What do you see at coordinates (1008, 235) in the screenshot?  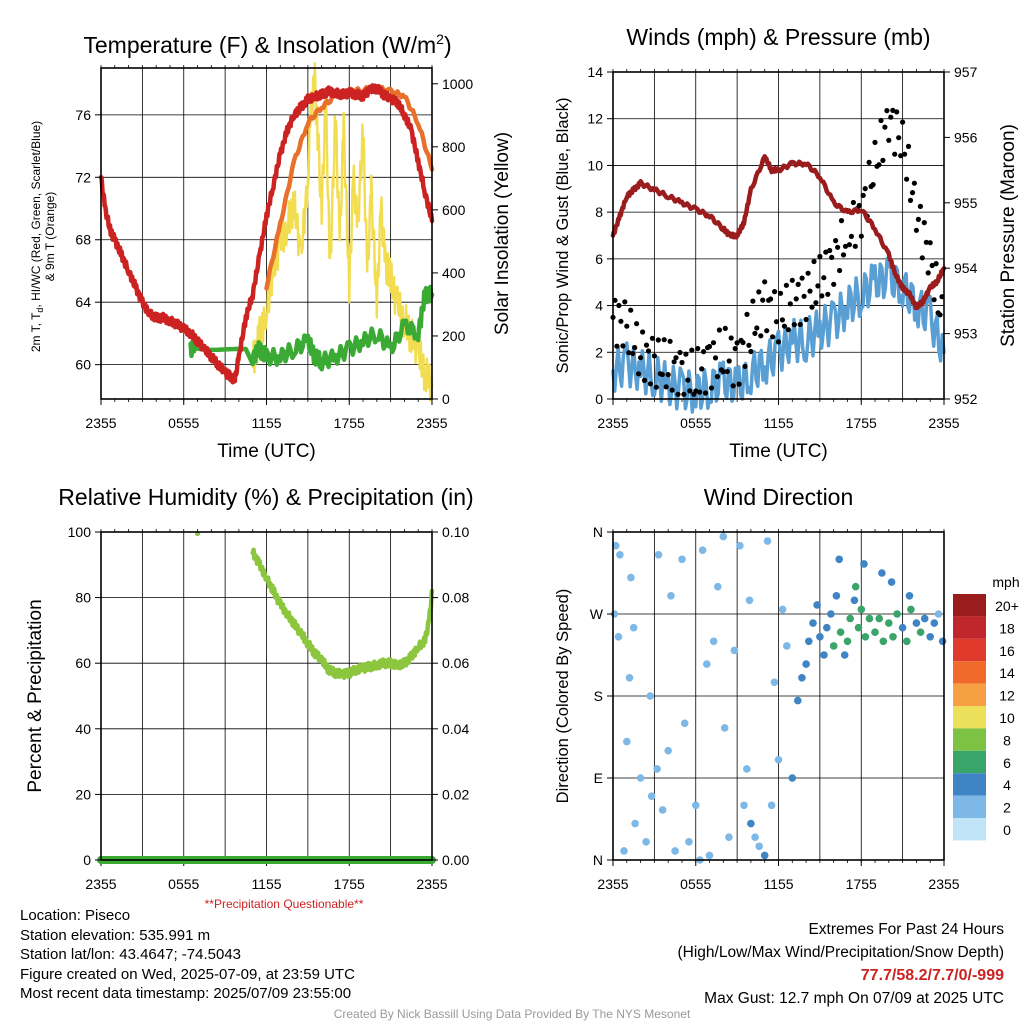 I see `pressure-ylabel: Station Pressure (Maroon)` at bounding box center [1008, 235].